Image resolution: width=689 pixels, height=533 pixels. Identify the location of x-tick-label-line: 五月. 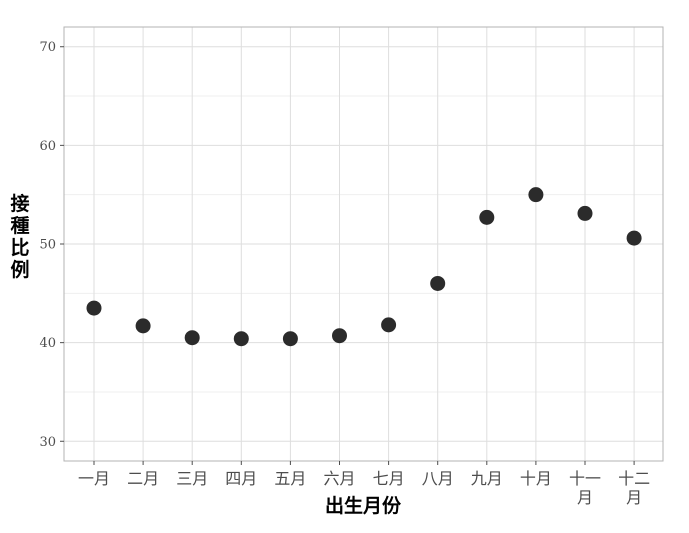
(290, 478).